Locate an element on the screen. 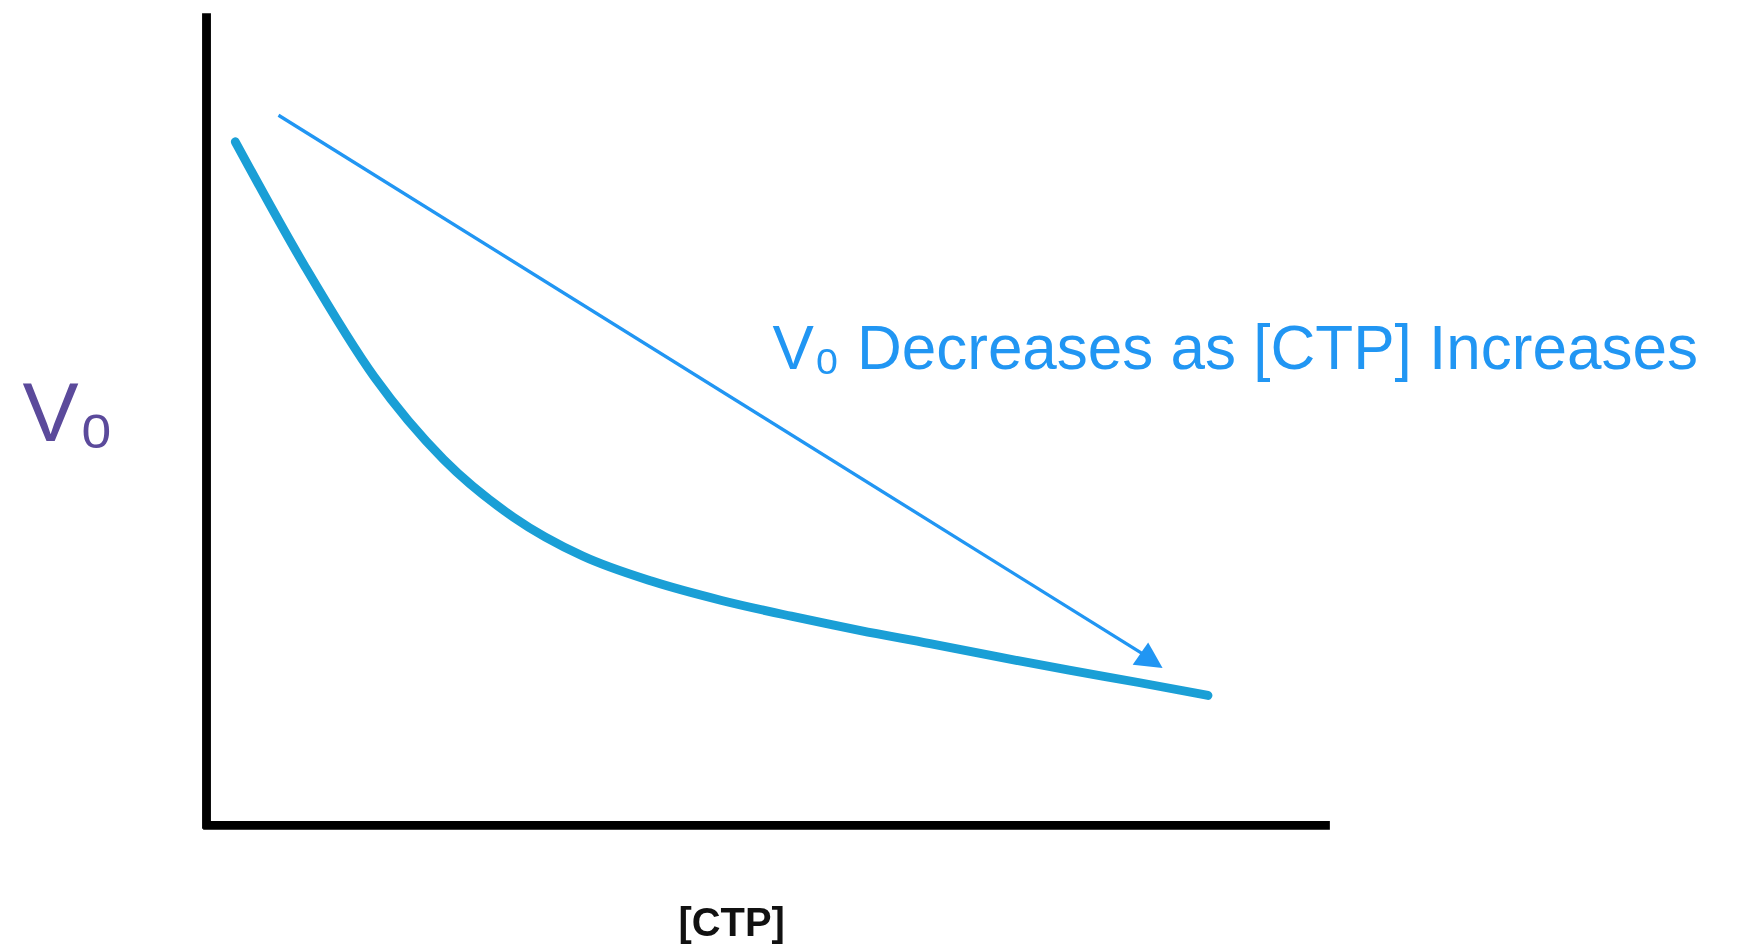 The width and height of the screenshot is (1738, 945). x-axis-title: [CTP] is located at coordinates (731, 922).